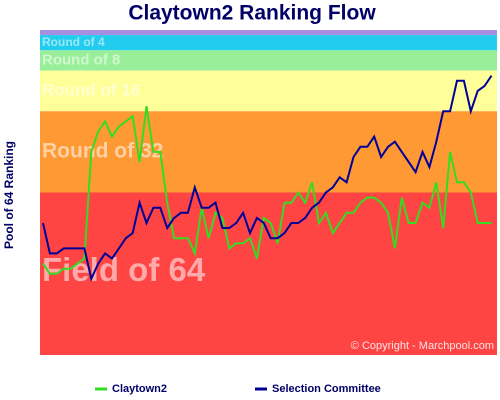 This screenshot has width=500, height=400. I want to click on annotation: © Copyright - Marchpool.com, so click(422, 346).